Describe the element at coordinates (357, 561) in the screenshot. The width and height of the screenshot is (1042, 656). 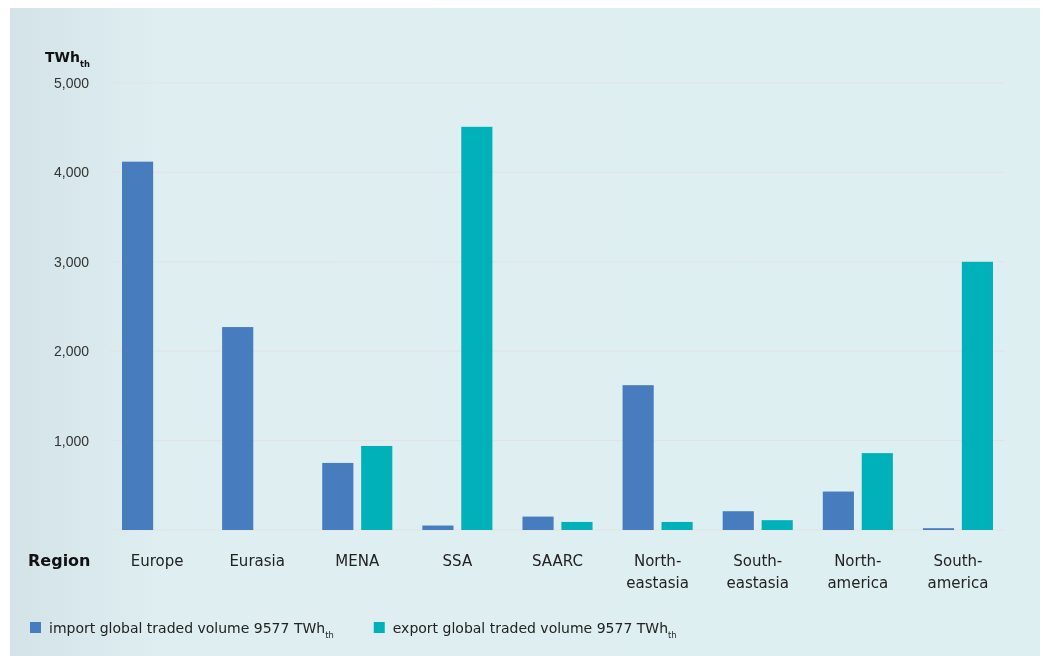
I see `x-tick-label: MENA` at that location.